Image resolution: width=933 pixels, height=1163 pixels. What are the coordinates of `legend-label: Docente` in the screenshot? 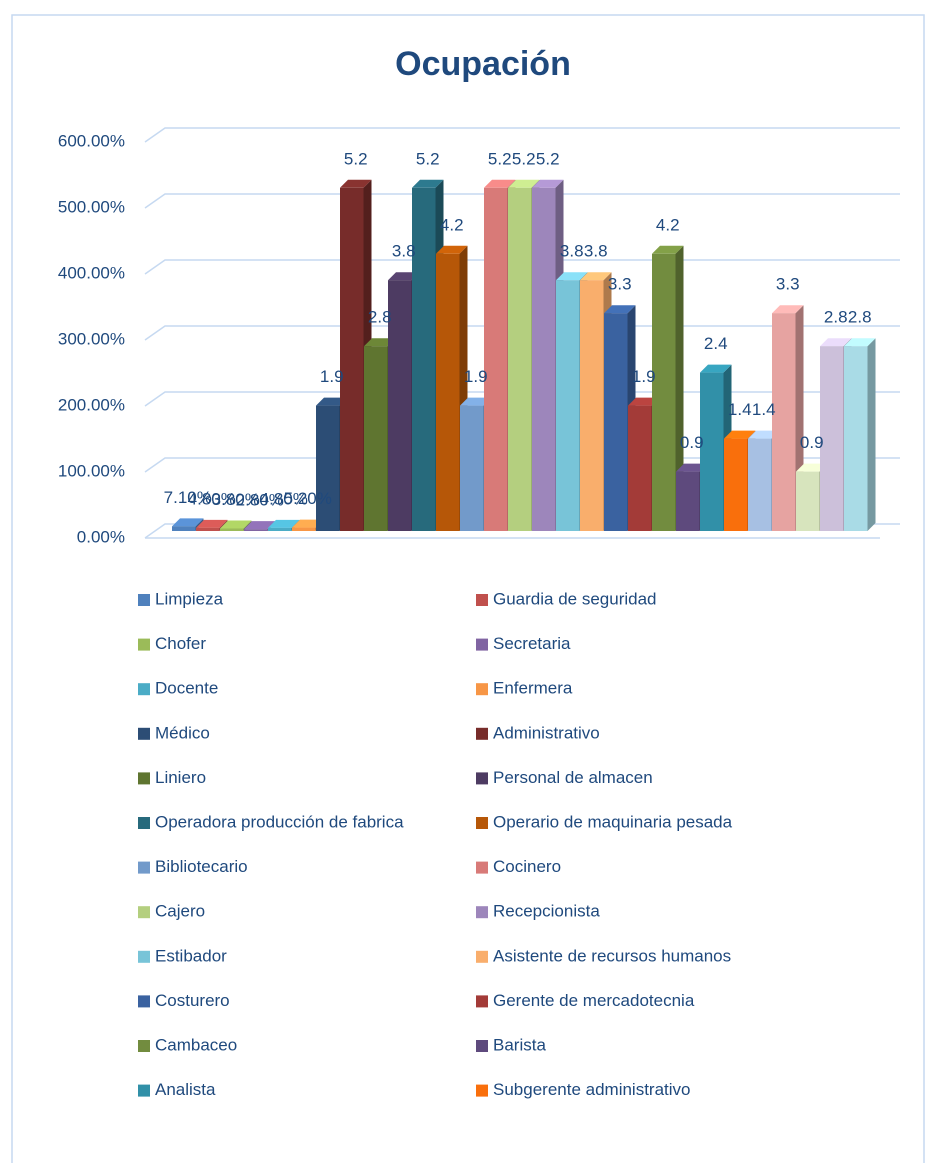 It's located at (186, 688).